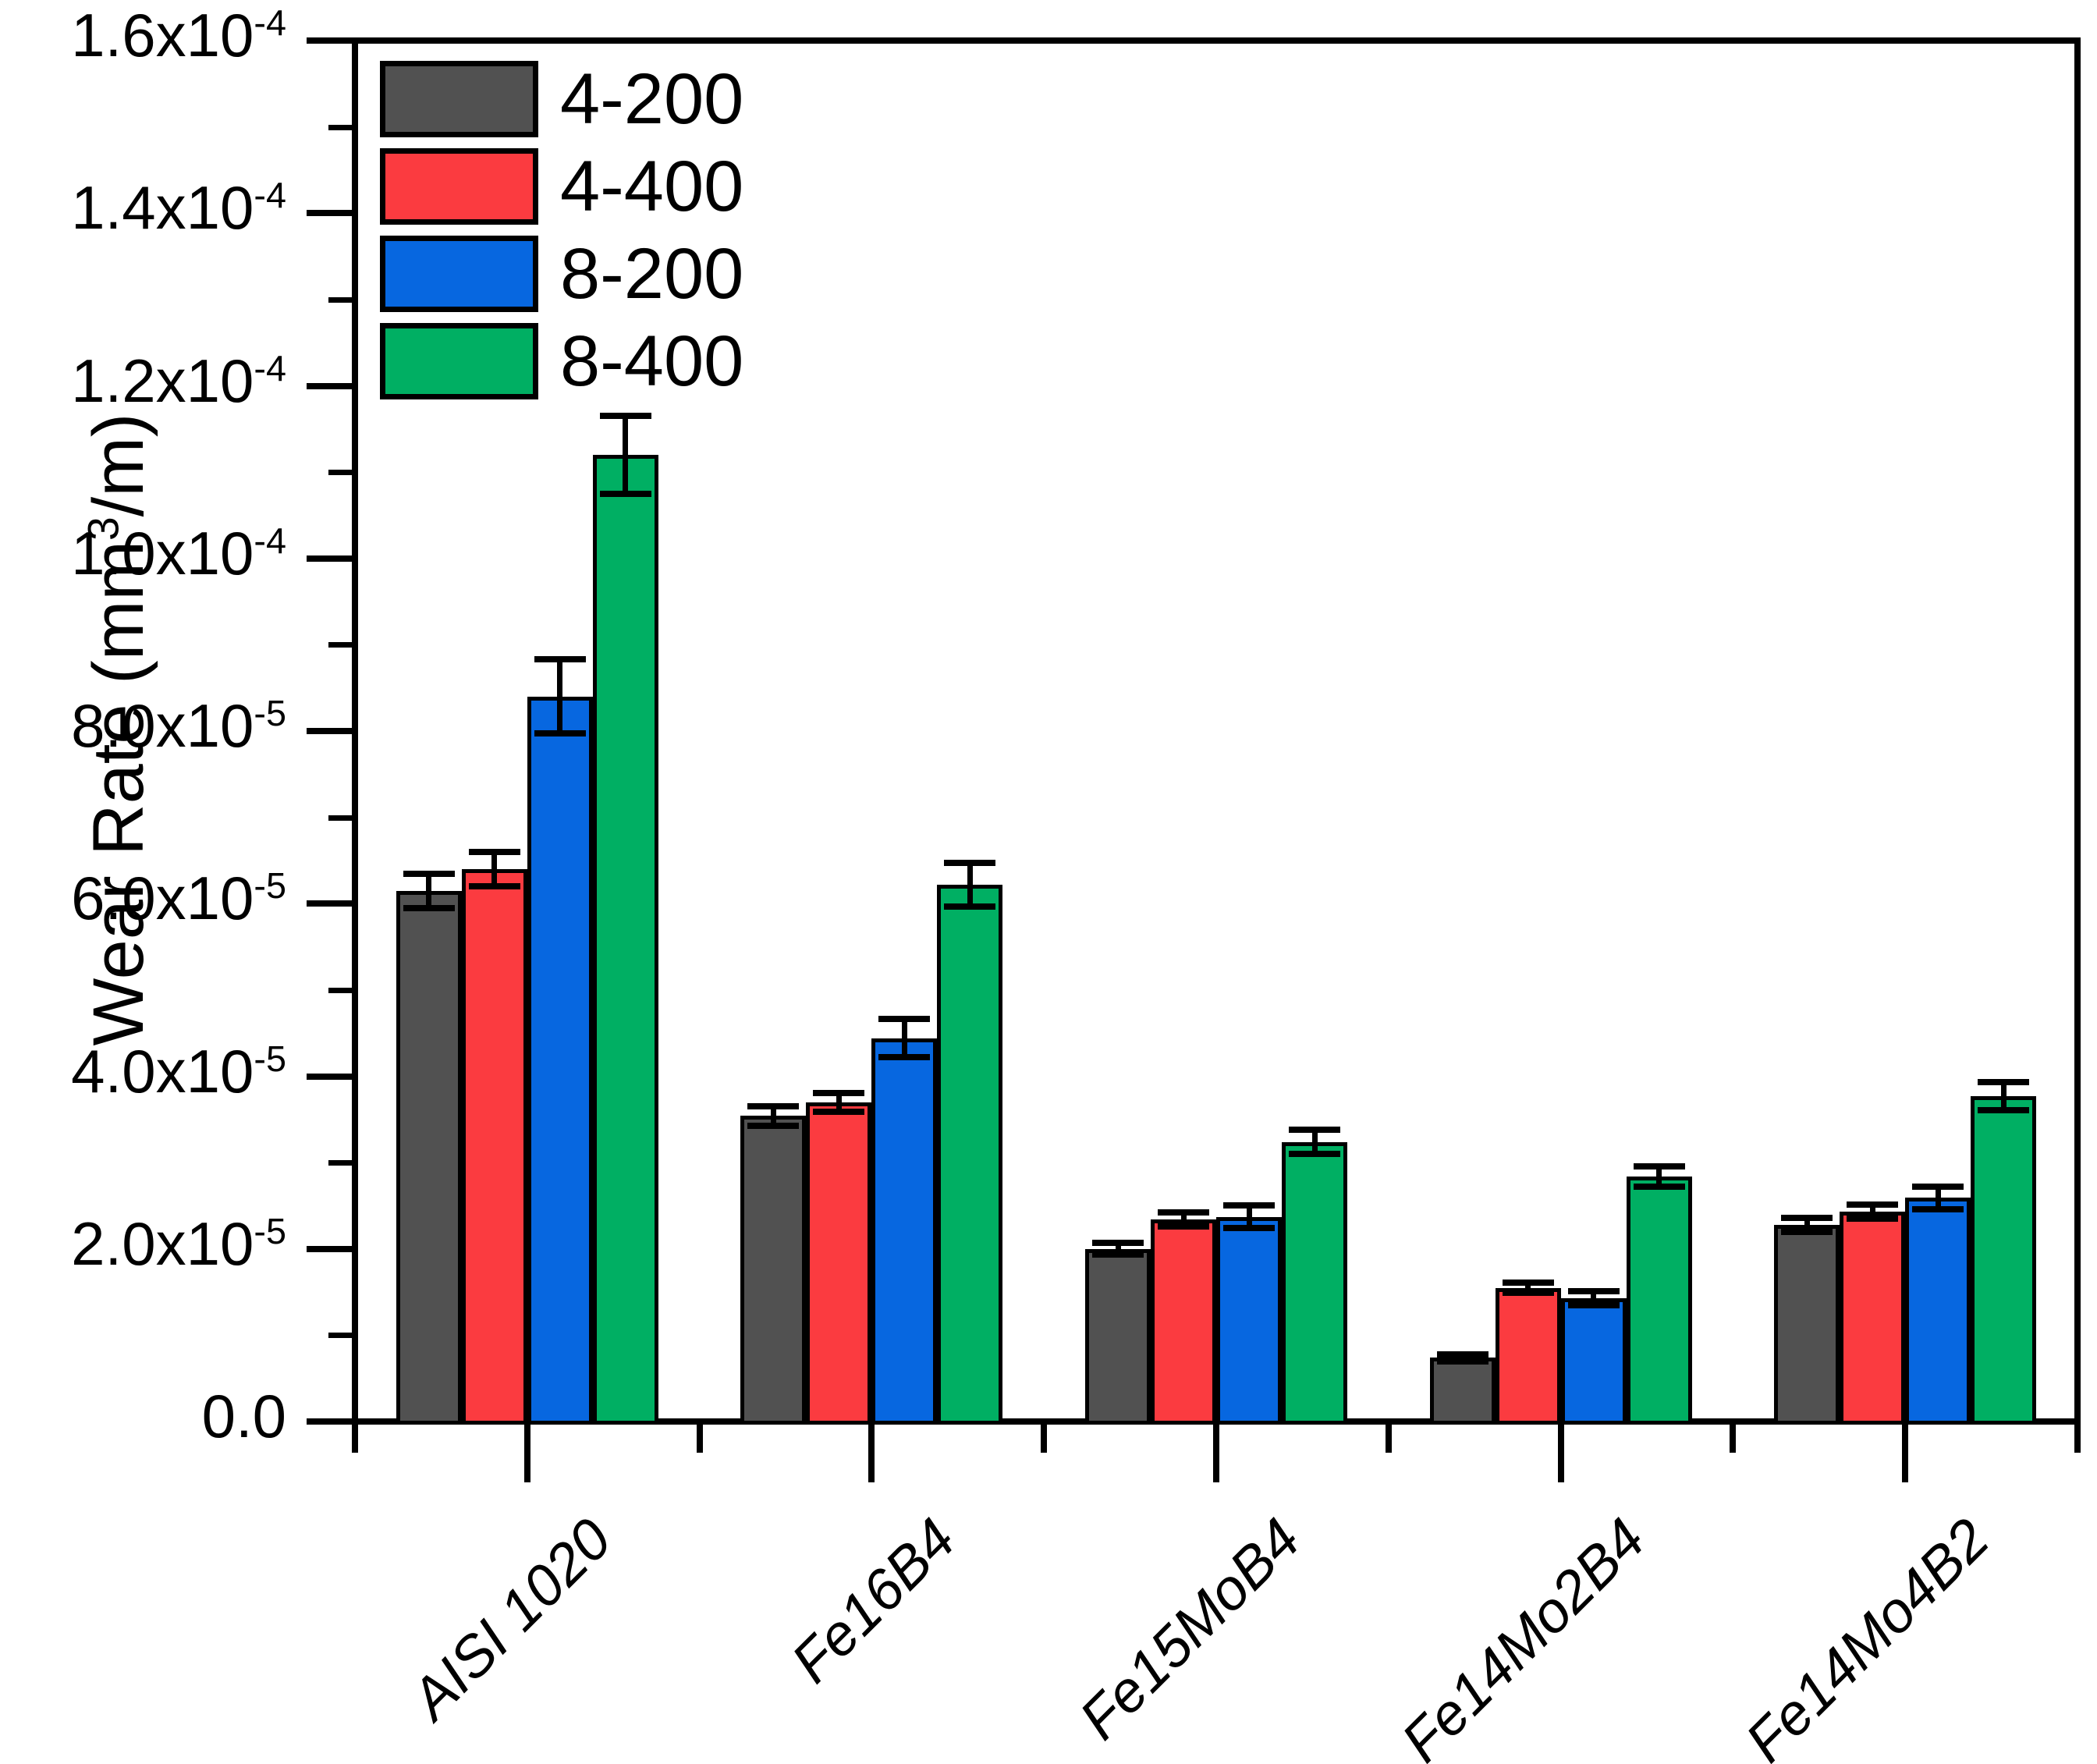 This screenshot has height=1764, width=2097. What do you see at coordinates (244, 1416) in the screenshot?
I see `y-tick-label: 0.0` at bounding box center [244, 1416].